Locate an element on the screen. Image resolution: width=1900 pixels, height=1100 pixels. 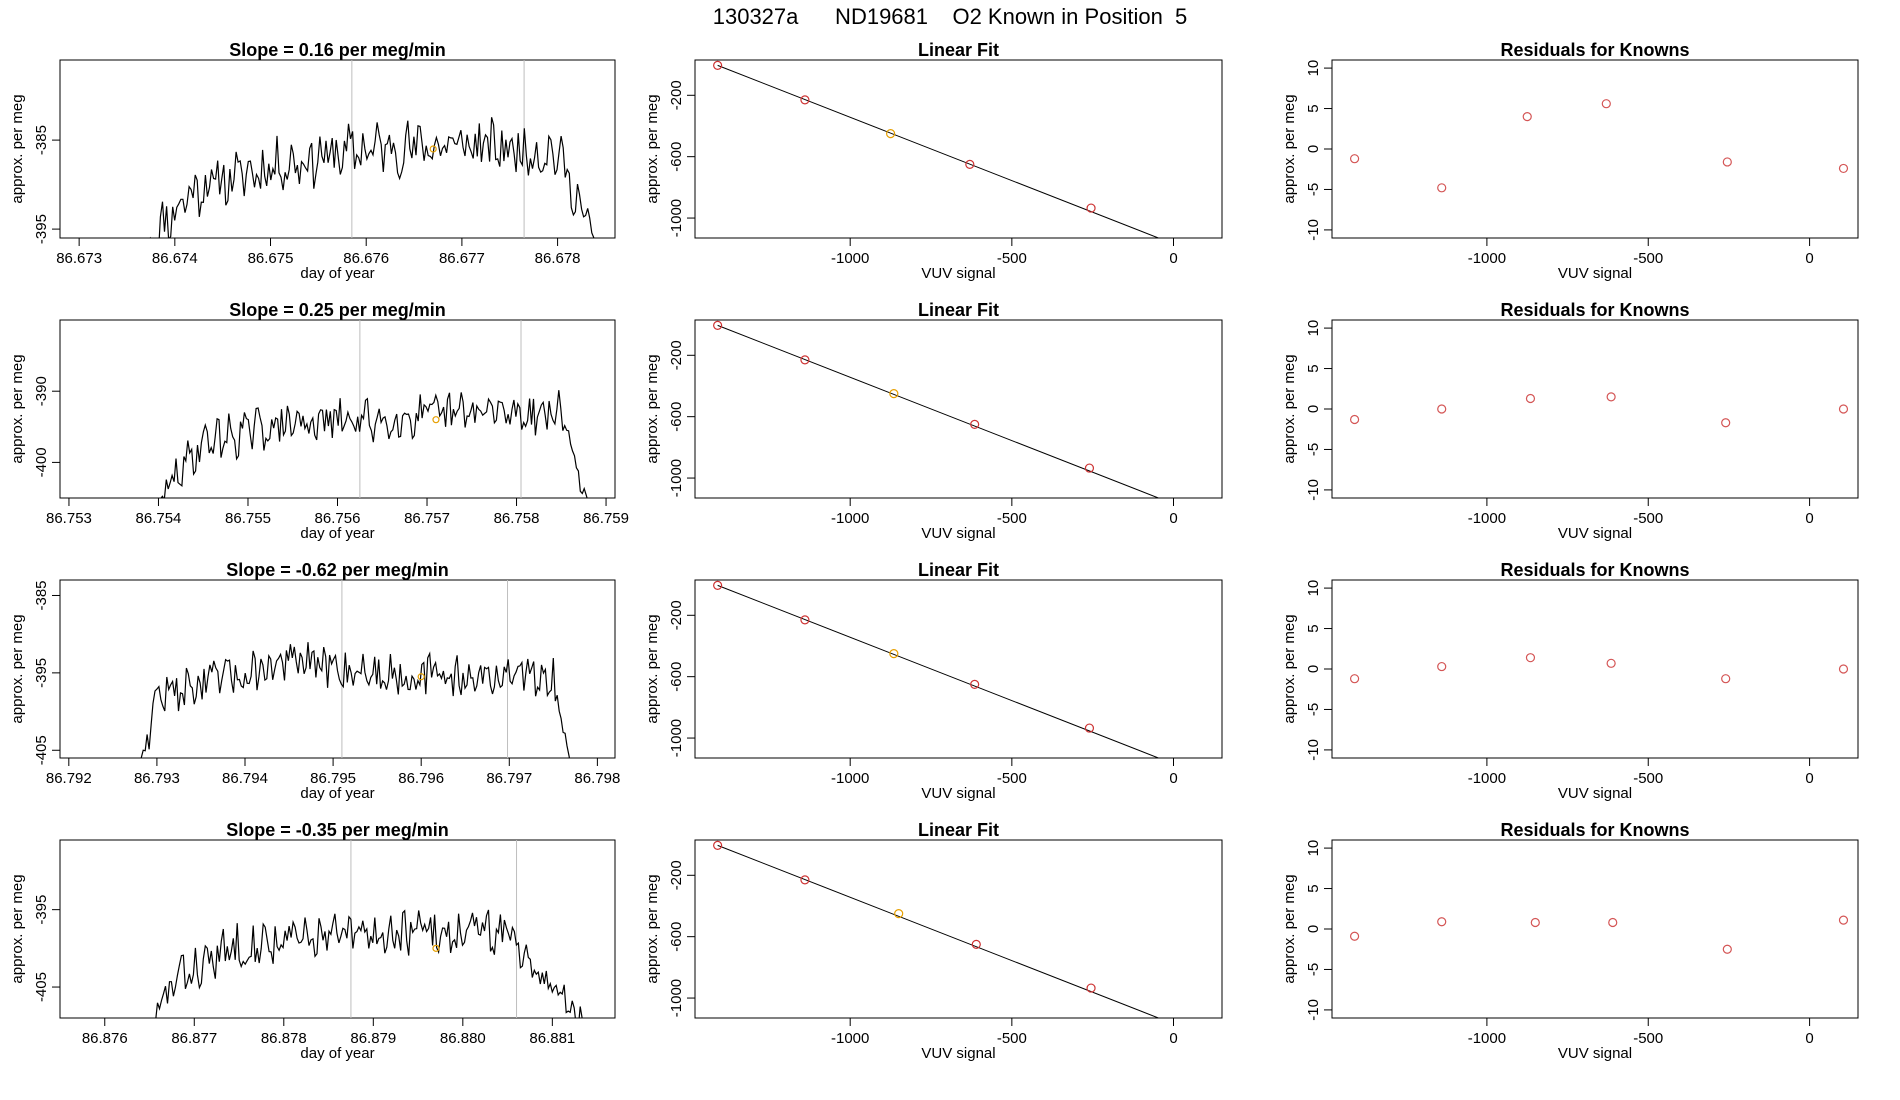
x-tick-label: 86.753 is located at coordinates (69, 518).